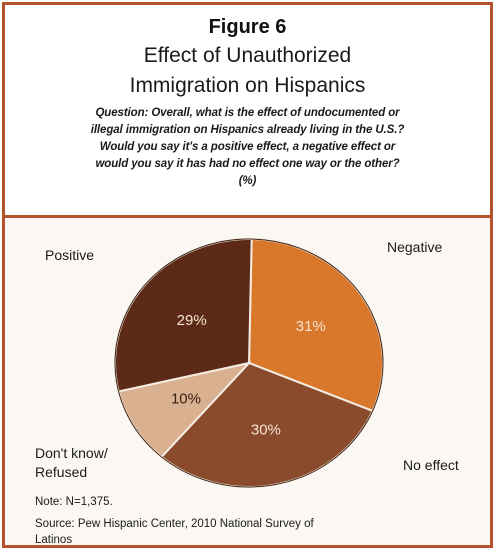 This screenshot has height=552, width=497. I want to click on slice-negative-value-label: 31%, so click(311, 326).